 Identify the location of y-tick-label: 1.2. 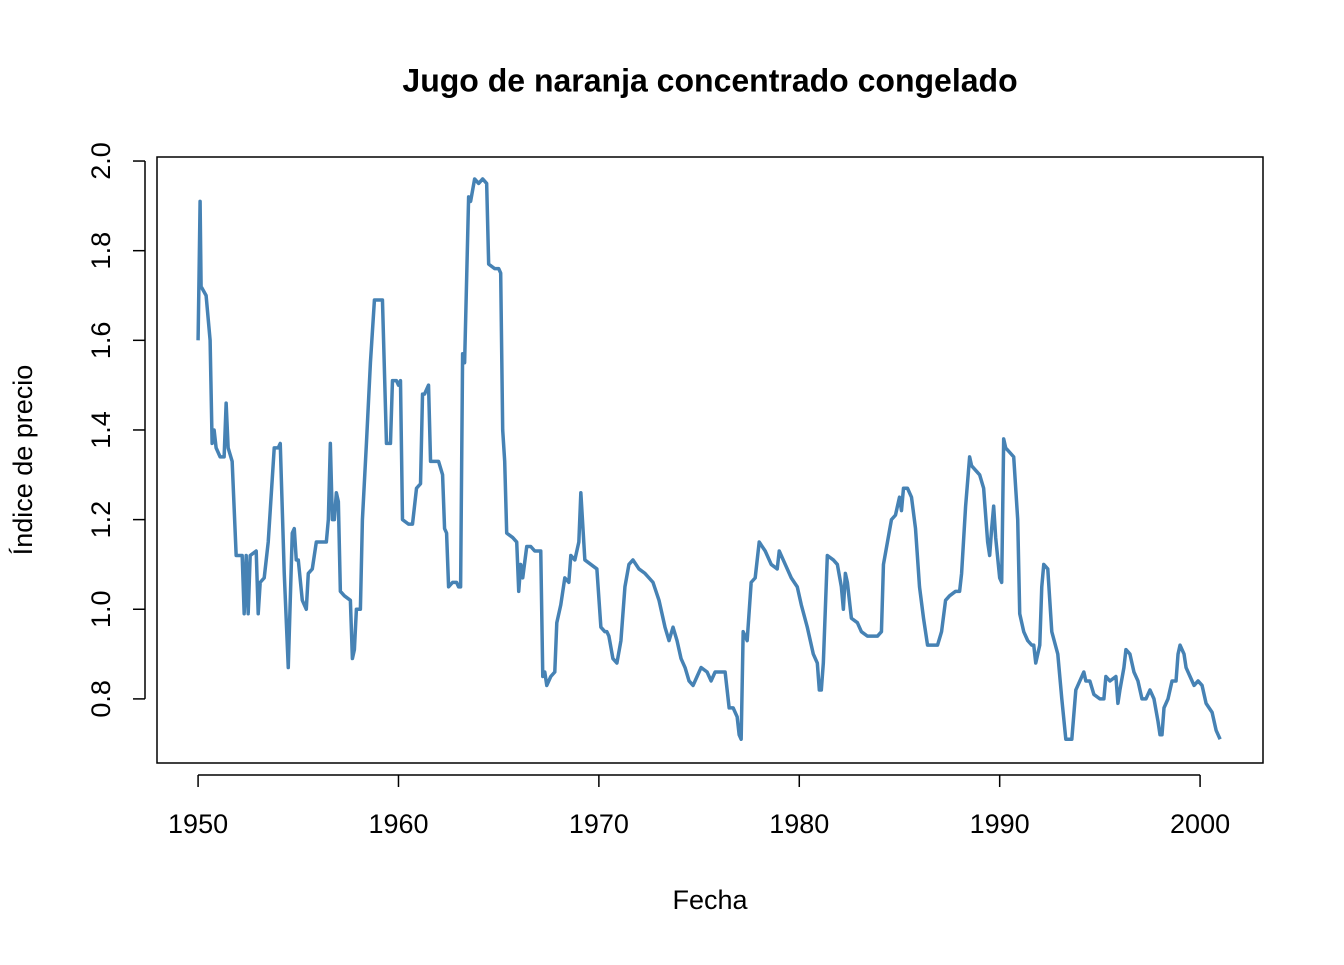
(101, 520).